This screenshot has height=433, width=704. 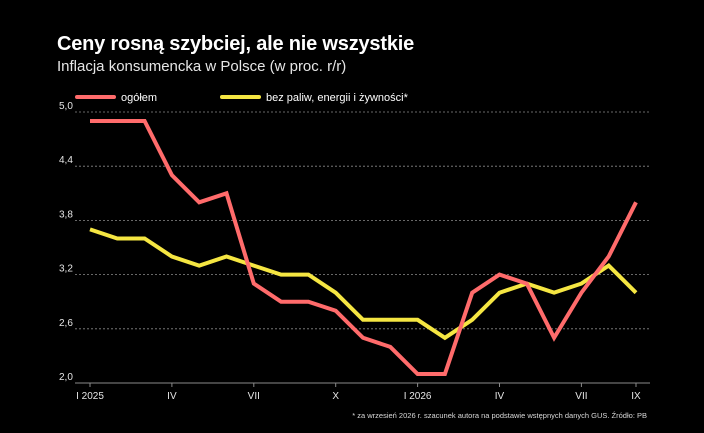 What do you see at coordinates (242, 98) in the screenshot?
I see `legend: ogółem bez paliw, energii i żywności*` at bounding box center [242, 98].